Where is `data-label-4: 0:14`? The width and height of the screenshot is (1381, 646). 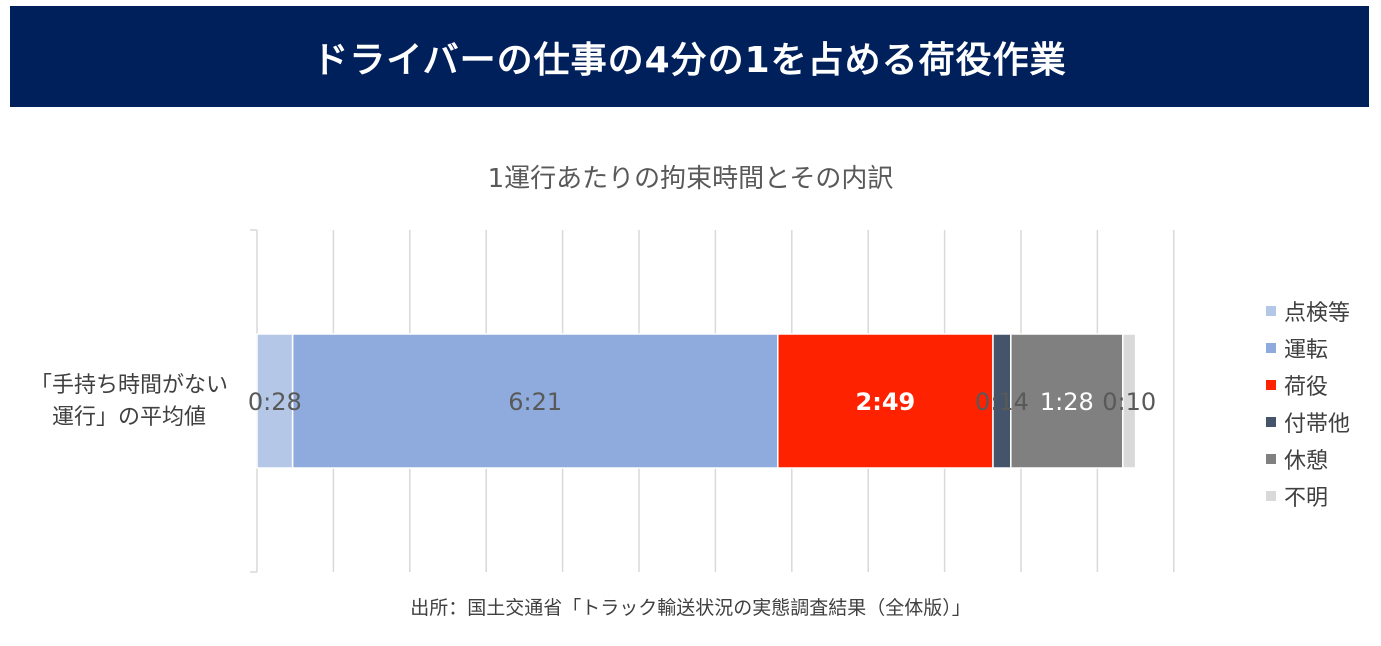
data-label-4: 0:14 is located at coordinates (1002, 402).